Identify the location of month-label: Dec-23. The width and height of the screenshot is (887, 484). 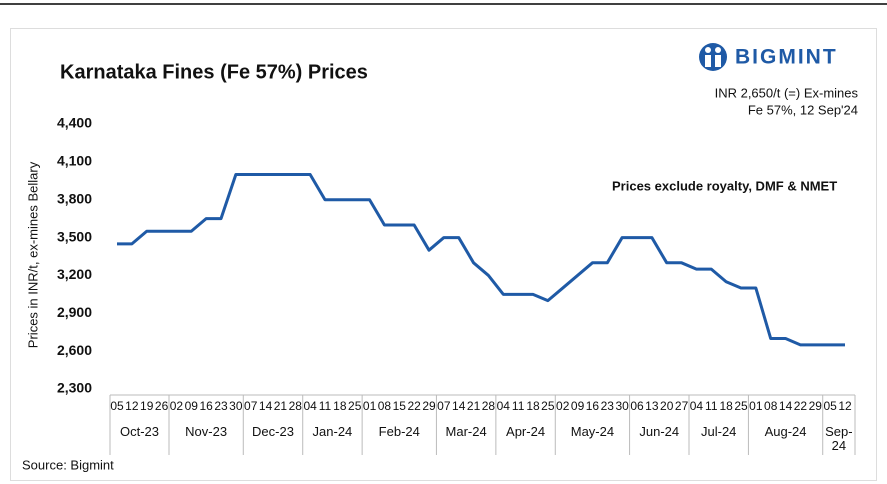
(273, 431).